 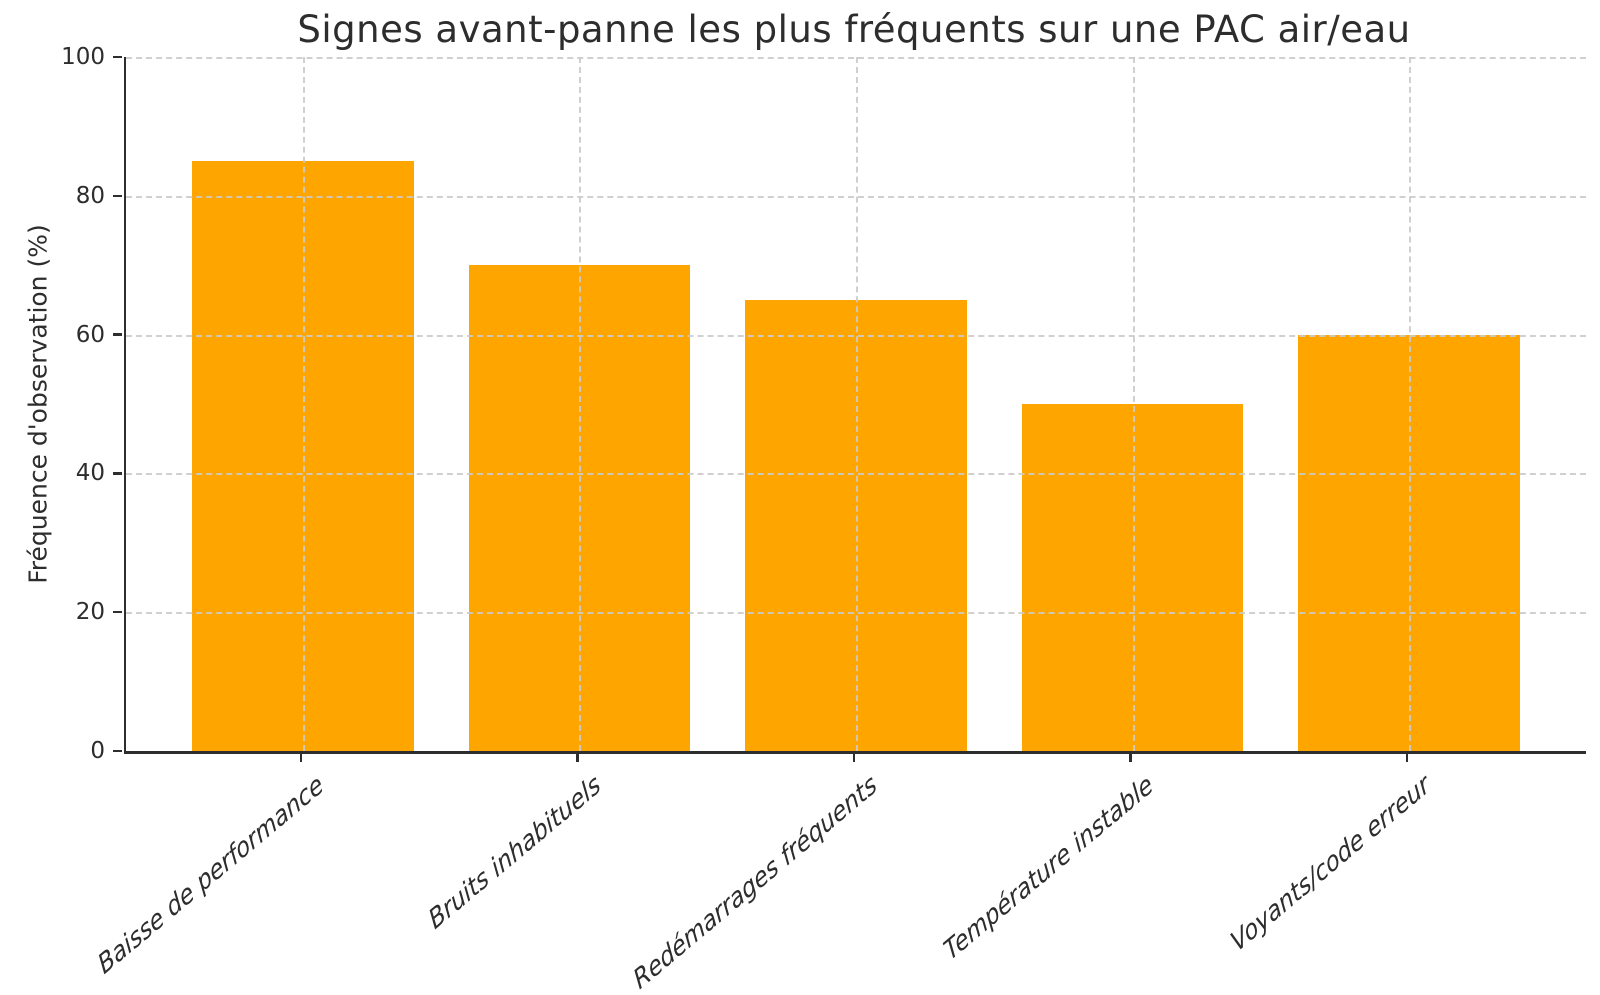 What do you see at coordinates (1048, 867) in the screenshot?
I see `x-tick-label: Température instable` at bounding box center [1048, 867].